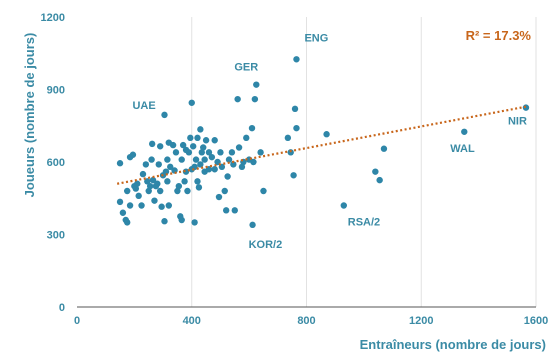  I want to click on y-tick-labels: 0 300 600 900 1200, so click(53, 163).